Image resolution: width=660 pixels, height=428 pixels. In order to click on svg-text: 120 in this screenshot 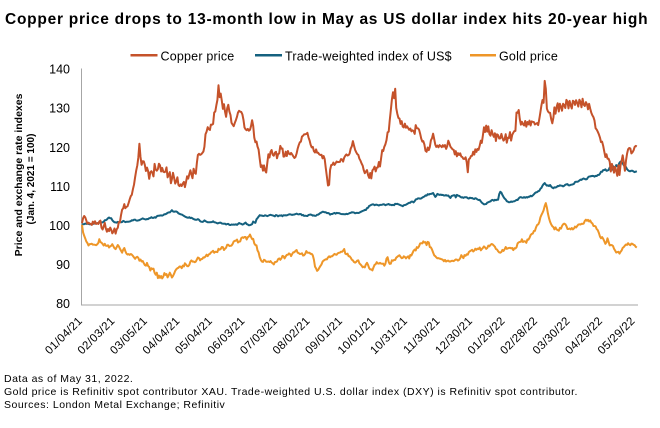, I will do `click(59, 148)`.